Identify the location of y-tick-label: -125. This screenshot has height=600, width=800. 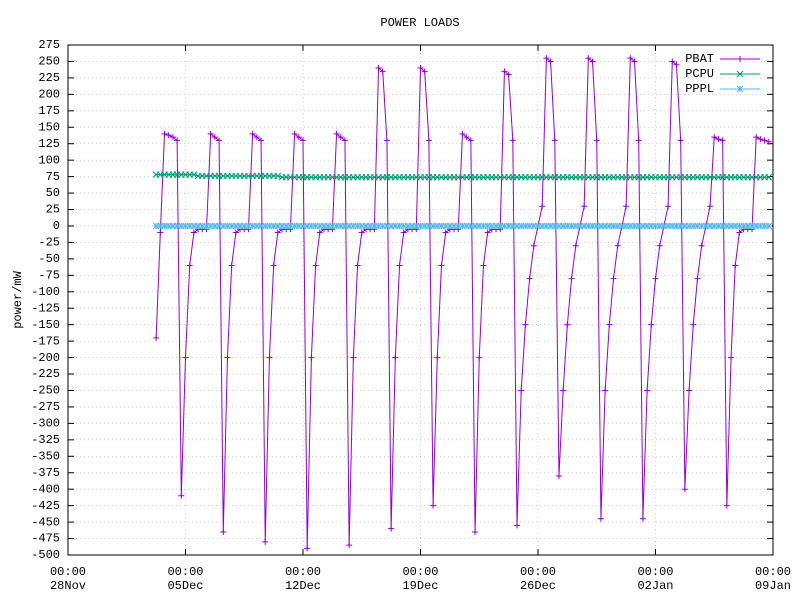
(45, 308).